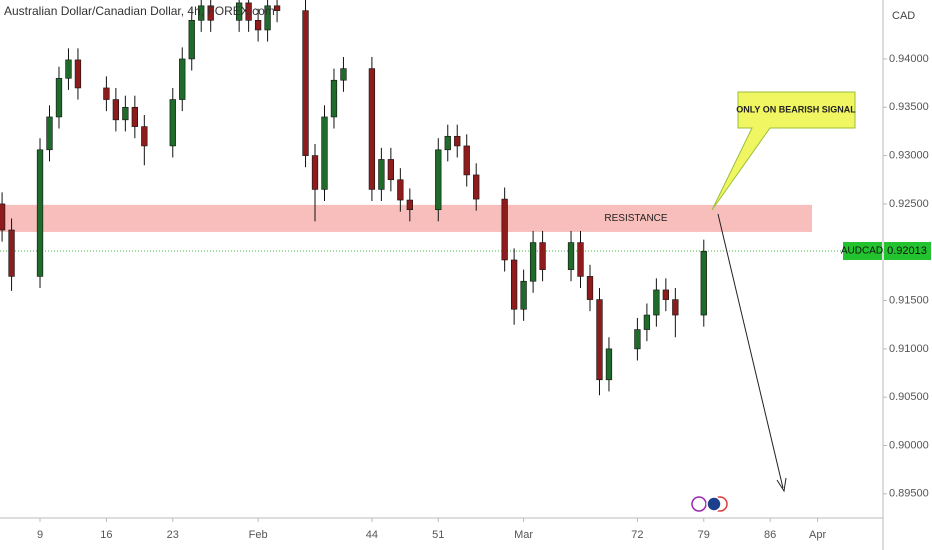  Describe the element at coordinates (750, 351) in the screenshot. I see `projection-arrow` at that location.